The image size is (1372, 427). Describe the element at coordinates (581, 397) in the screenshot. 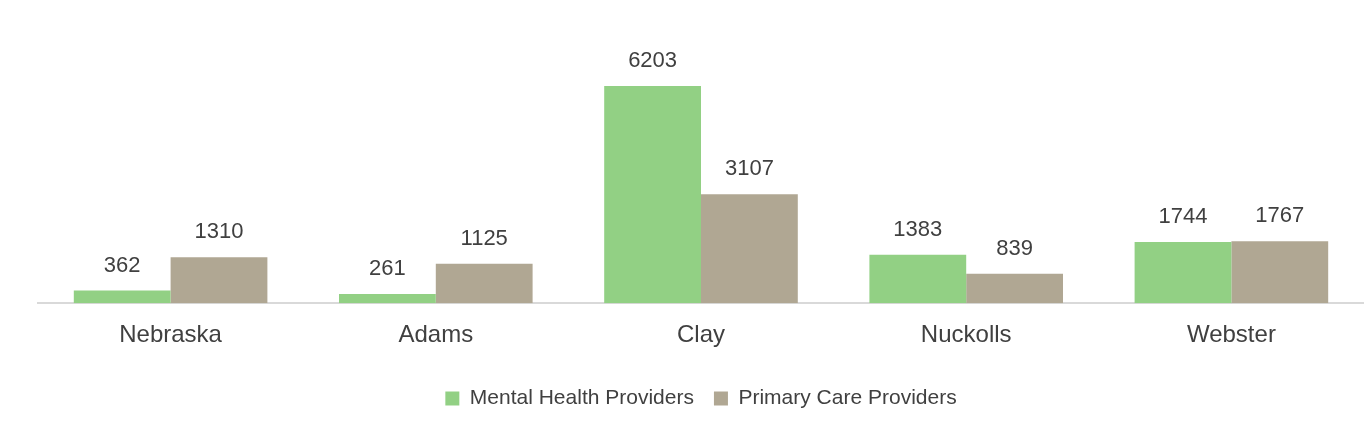

I see `legend-label: Mental Health Providers` at that location.